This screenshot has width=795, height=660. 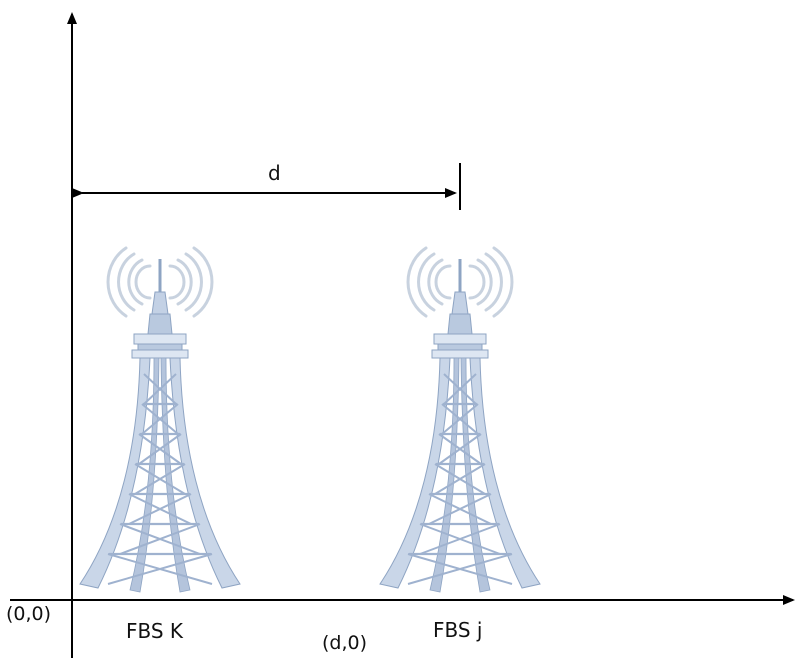 I want to click on tower-j-label: FBS j, so click(x=457, y=630).